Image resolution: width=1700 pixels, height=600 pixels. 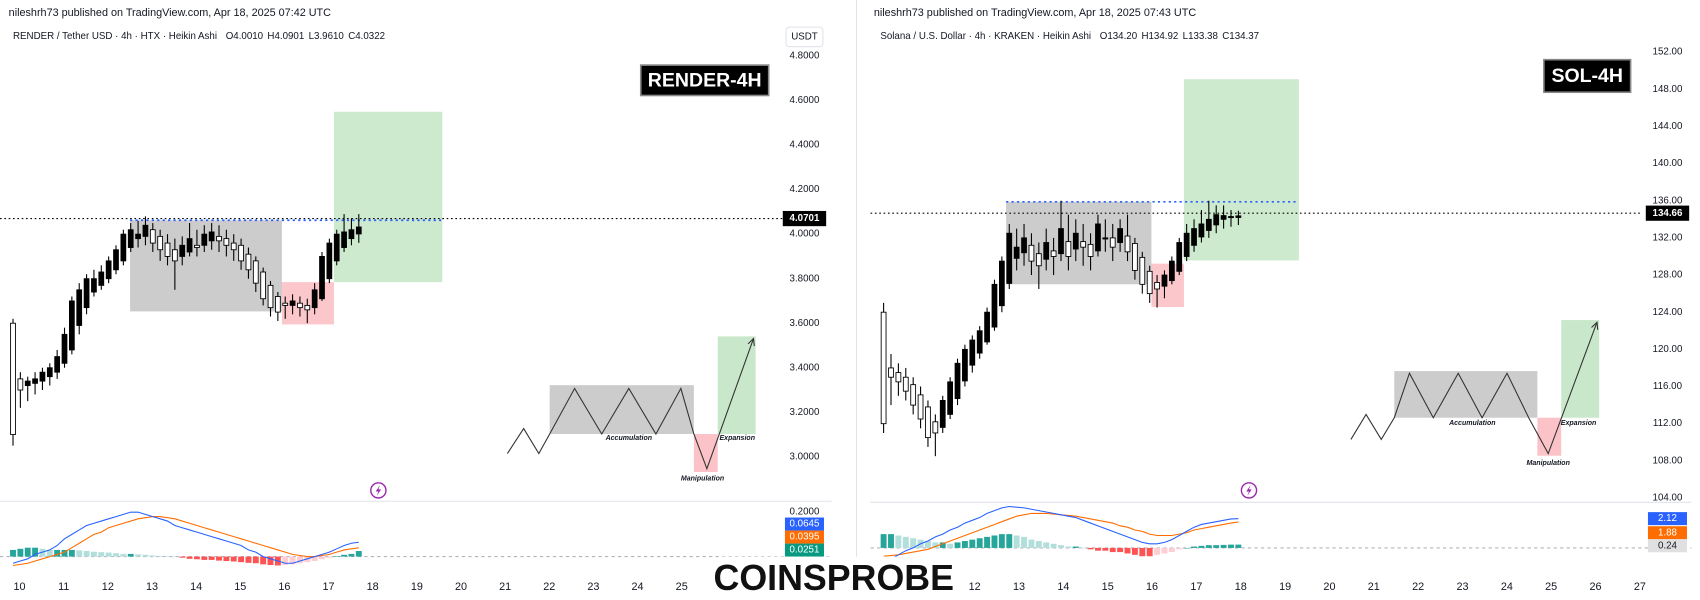 I want to click on price-tick-label: 116.00, so click(x=1668, y=386).